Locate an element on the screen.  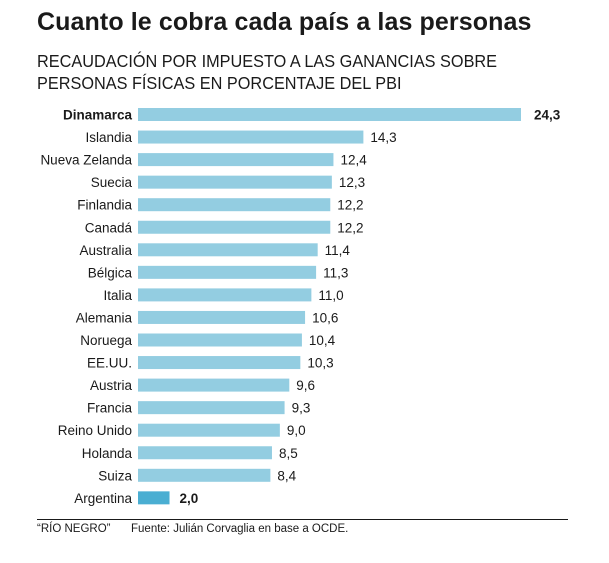
value-label: 10,6 is located at coordinates (325, 317).